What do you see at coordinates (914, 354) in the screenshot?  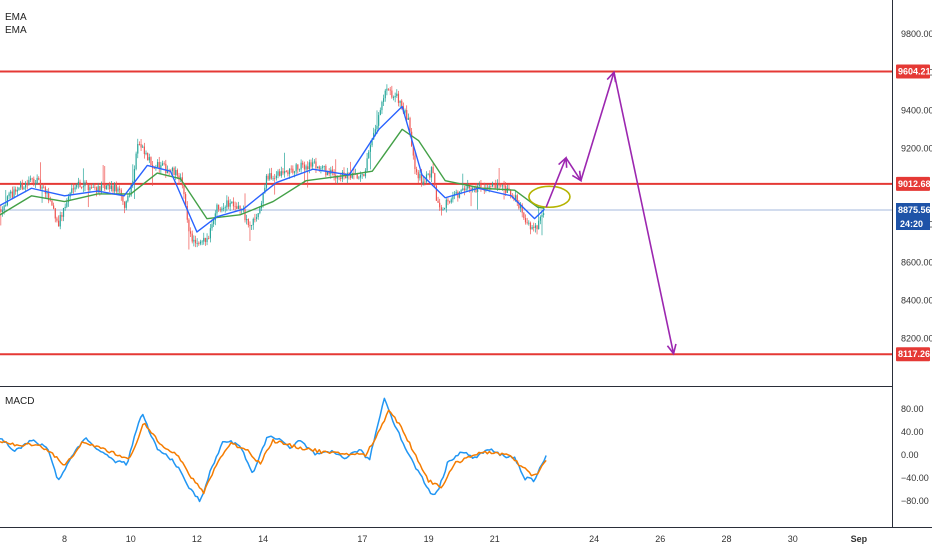 I see `level-price-label: 8117.26` at bounding box center [914, 354].